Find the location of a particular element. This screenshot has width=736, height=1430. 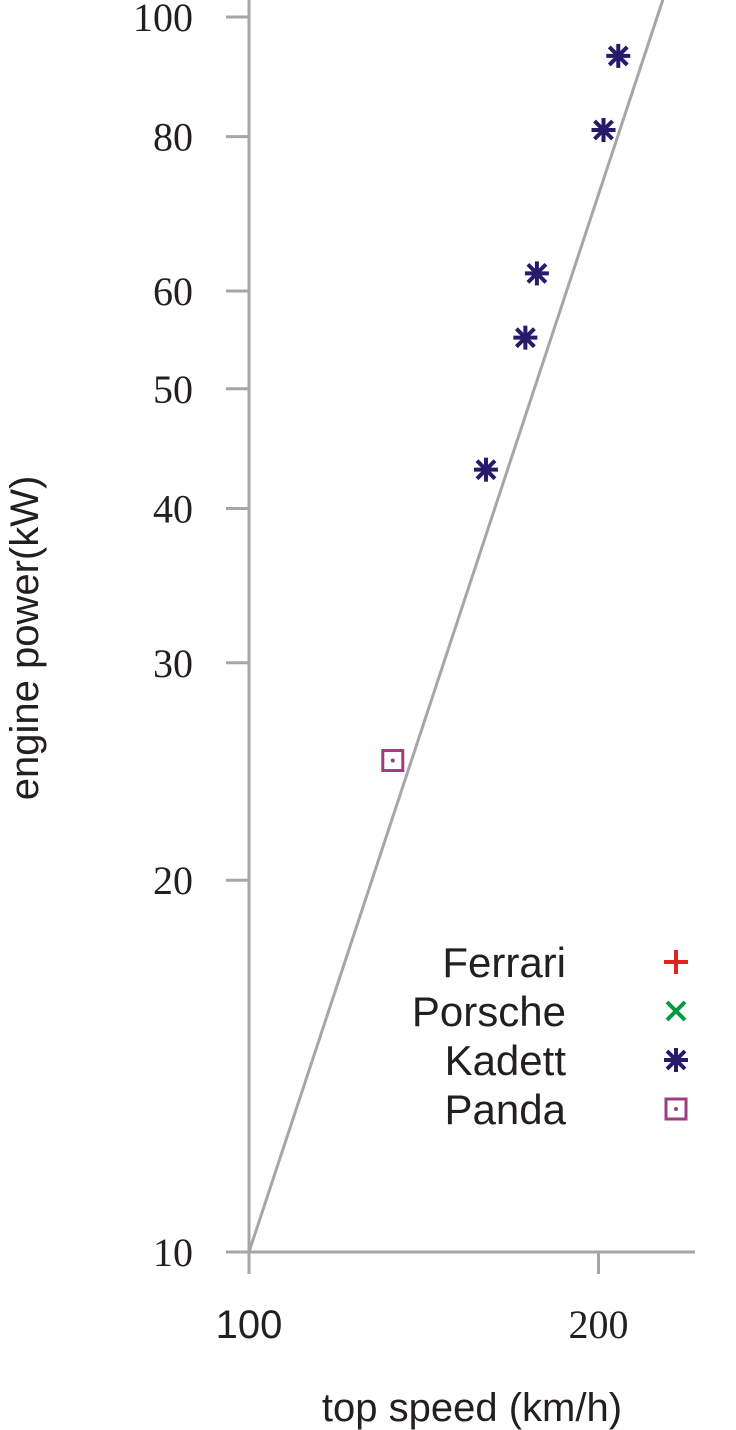

y-tick-label: 60 is located at coordinates (173, 291).